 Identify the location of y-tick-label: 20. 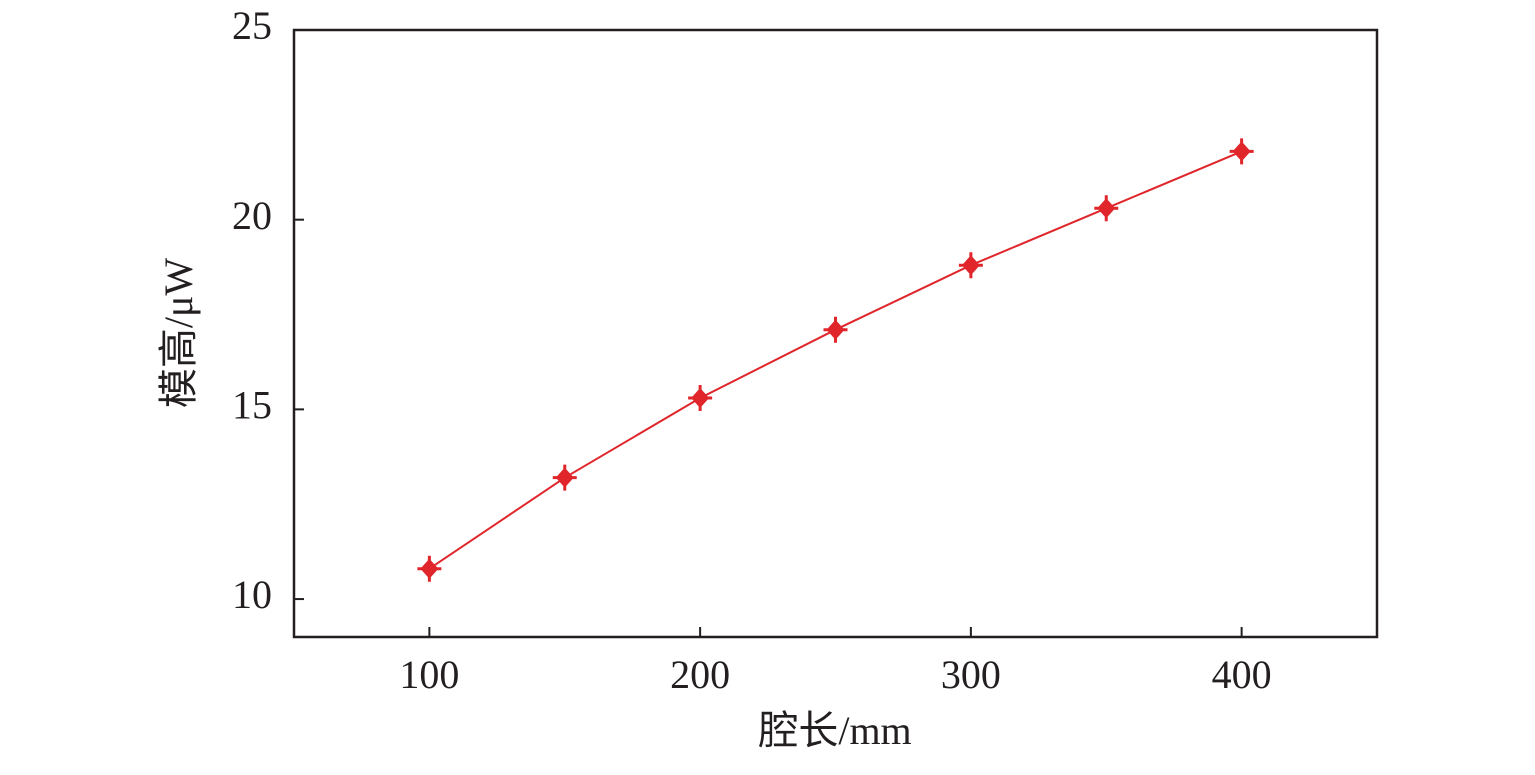
(252, 215).